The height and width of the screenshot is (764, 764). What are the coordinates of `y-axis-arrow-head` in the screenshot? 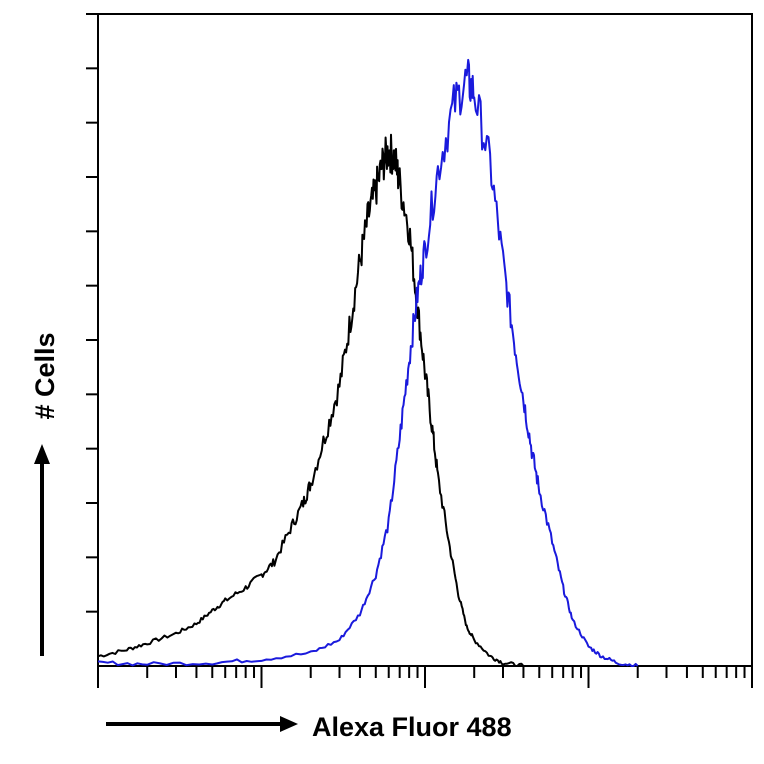 It's located at (42, 454).